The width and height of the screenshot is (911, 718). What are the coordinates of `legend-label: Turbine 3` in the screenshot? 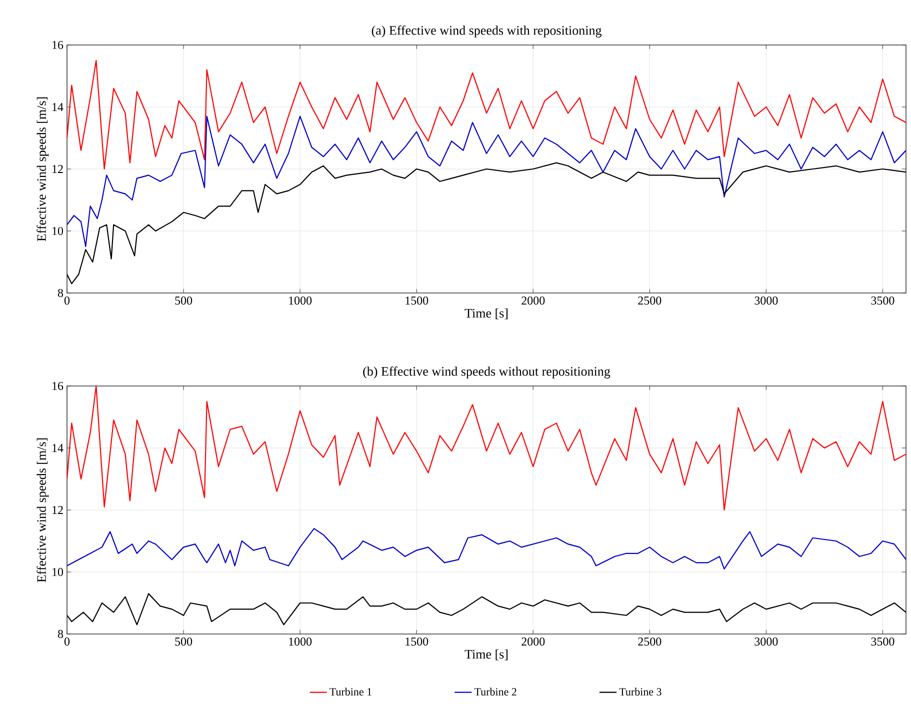 It's located at (640, 692).